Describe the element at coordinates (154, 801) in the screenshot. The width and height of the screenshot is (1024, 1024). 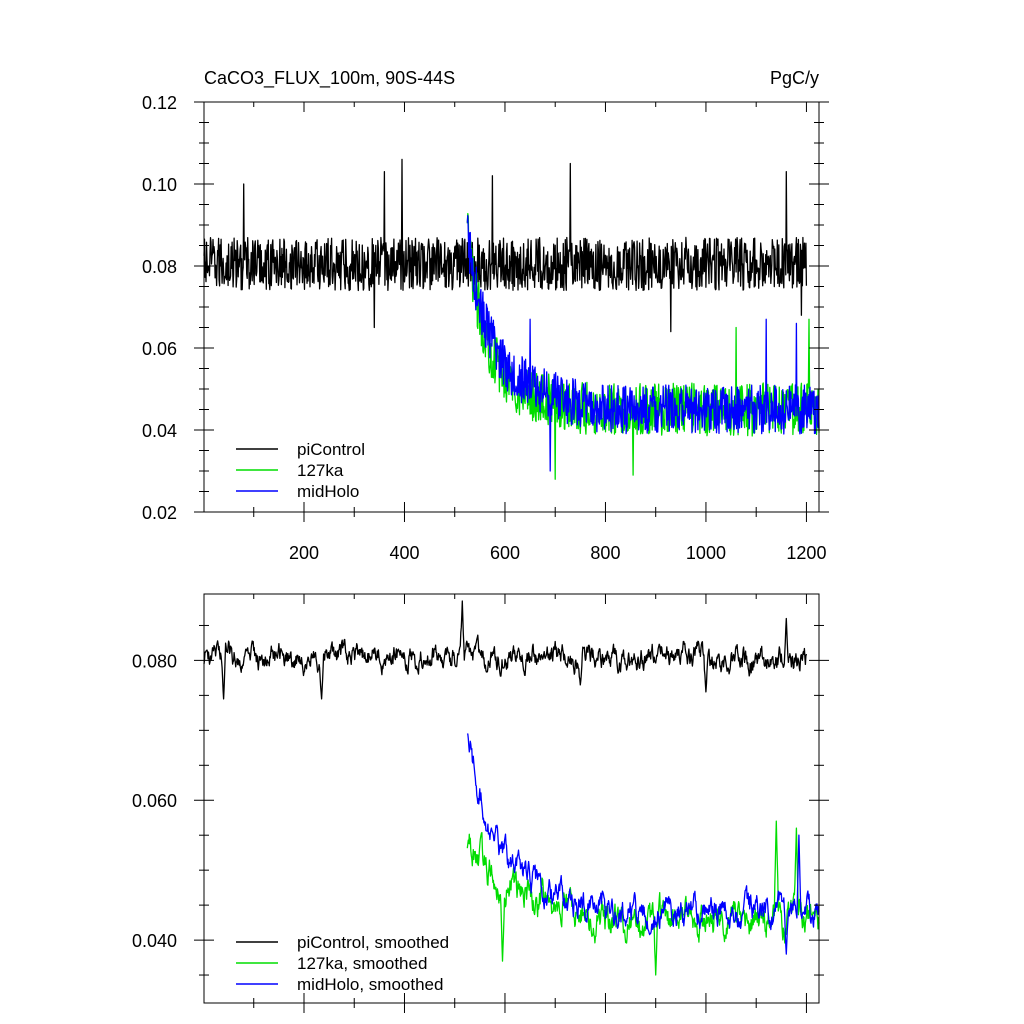
I see `y-tick-label: 0.060` at that location.